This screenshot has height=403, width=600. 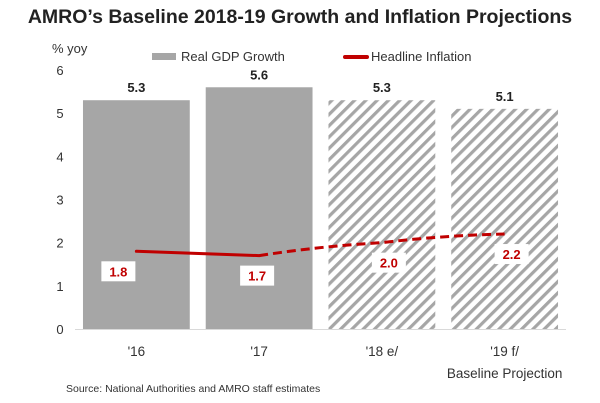 I want to click on legend-swatch-bar, so click(x=164, y=56).